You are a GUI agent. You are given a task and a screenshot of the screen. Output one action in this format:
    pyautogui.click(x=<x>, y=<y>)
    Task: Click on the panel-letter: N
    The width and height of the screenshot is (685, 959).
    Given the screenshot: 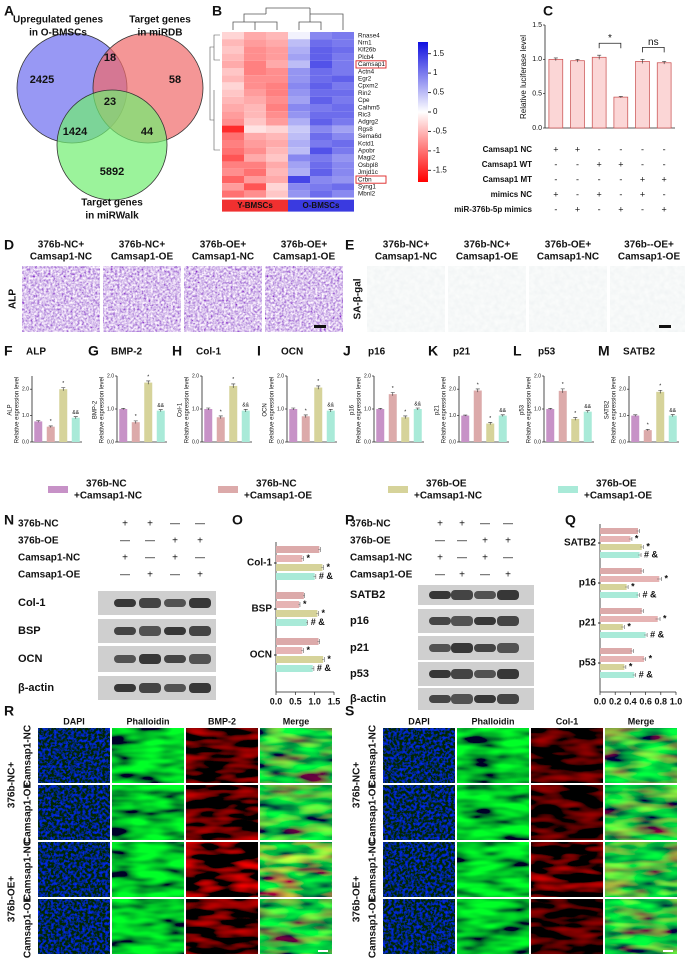 What is the action you would take?
    pyautogui.click(x=9, y=520)
    